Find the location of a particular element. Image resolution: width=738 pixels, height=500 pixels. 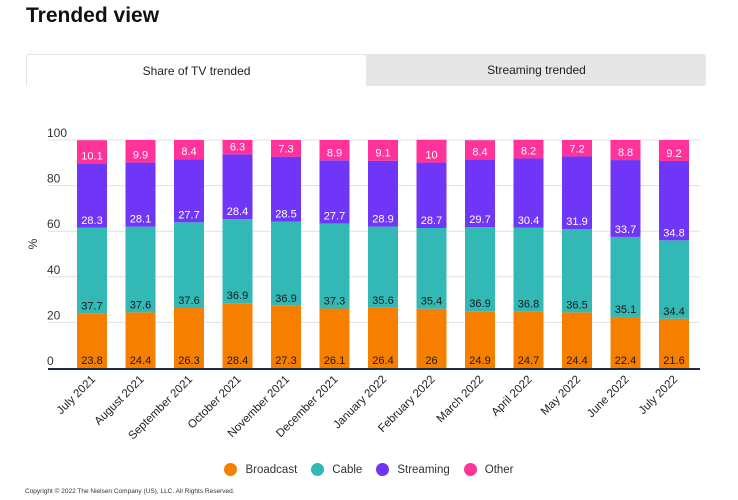

data-label: 26 is located at coordinates (431, 361).